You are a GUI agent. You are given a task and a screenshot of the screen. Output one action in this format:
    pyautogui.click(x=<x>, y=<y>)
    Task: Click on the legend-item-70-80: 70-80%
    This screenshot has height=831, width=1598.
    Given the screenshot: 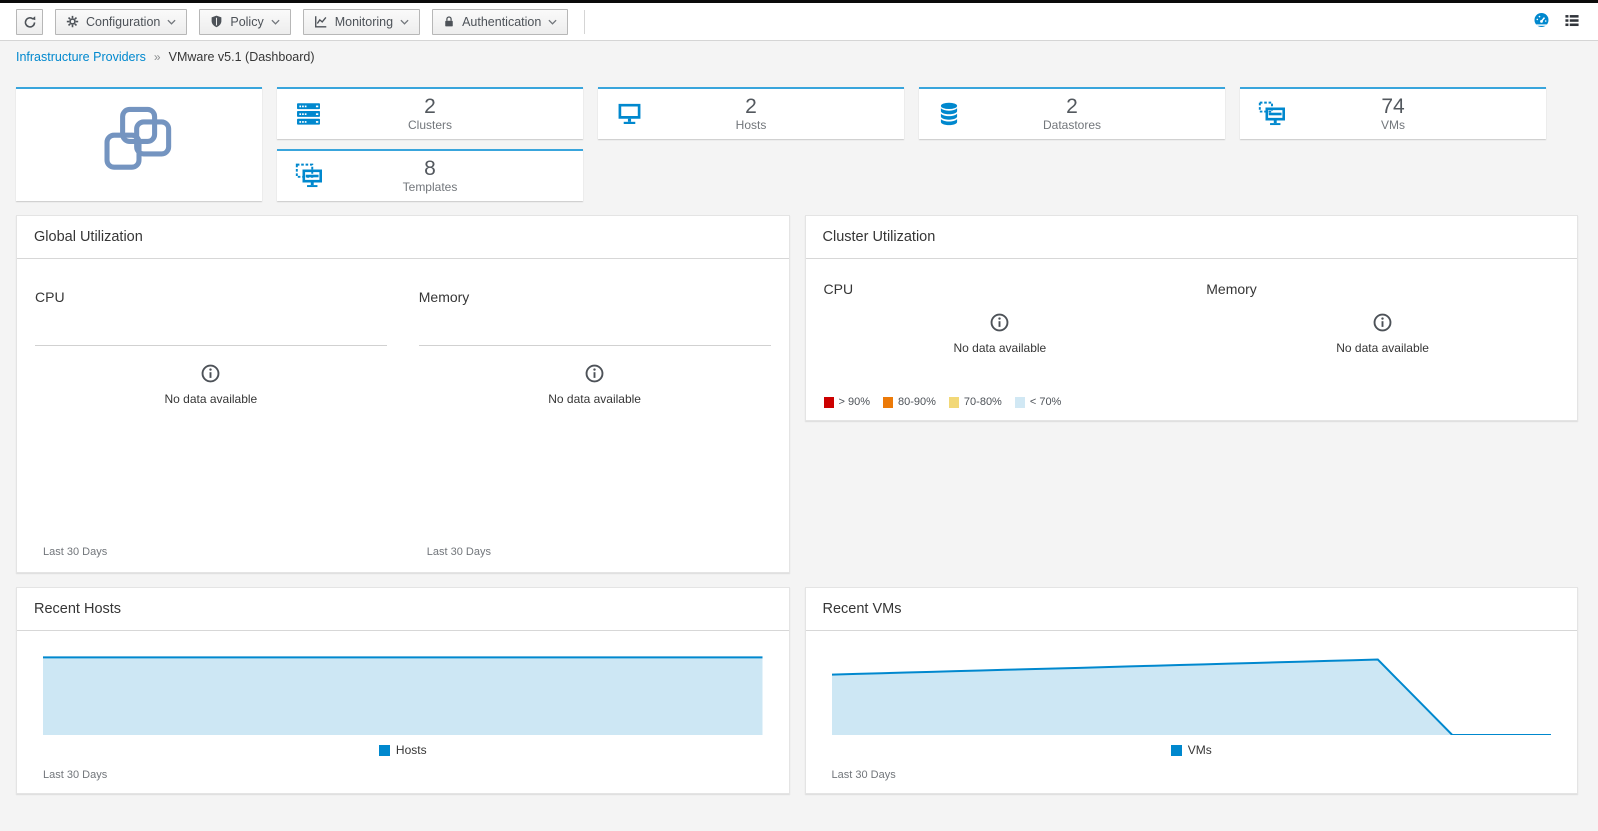 What is the action you would take?
    pyautogui.click(x=975, y=402)
    